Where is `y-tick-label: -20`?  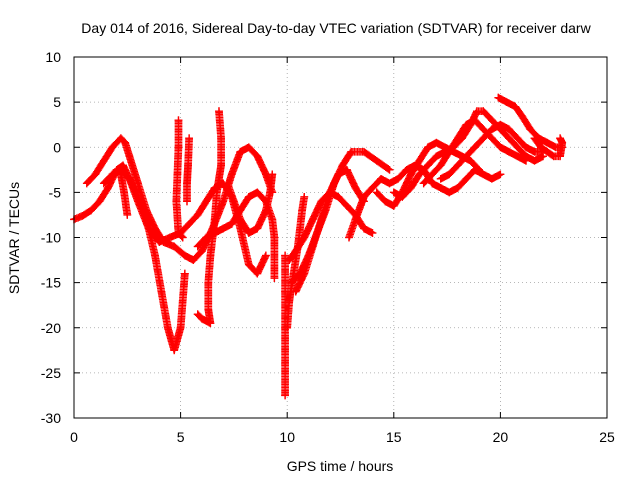
y-tick-label: -20 is located at coordinates (51, 328).